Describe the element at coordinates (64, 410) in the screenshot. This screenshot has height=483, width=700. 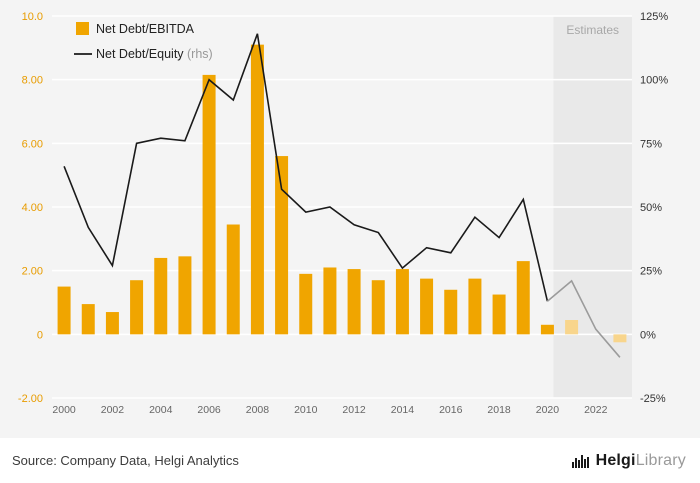
I see `x-axis-tick: 2000` at that location.